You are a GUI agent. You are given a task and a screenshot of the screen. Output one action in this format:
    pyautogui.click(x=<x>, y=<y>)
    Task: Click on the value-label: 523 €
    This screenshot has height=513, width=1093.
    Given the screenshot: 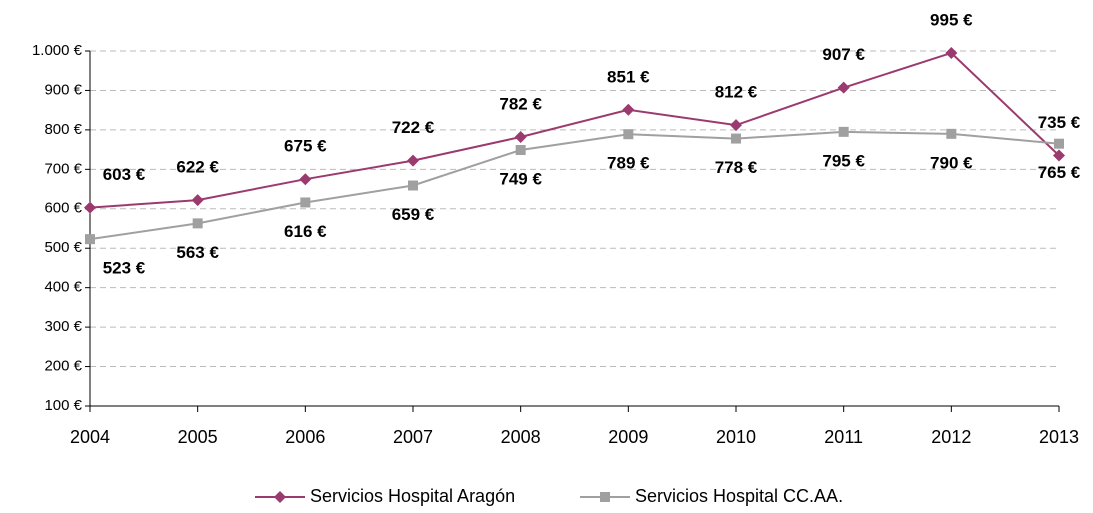 What is the action you would take?
    pyautogui.click(x=124, y=268)
    